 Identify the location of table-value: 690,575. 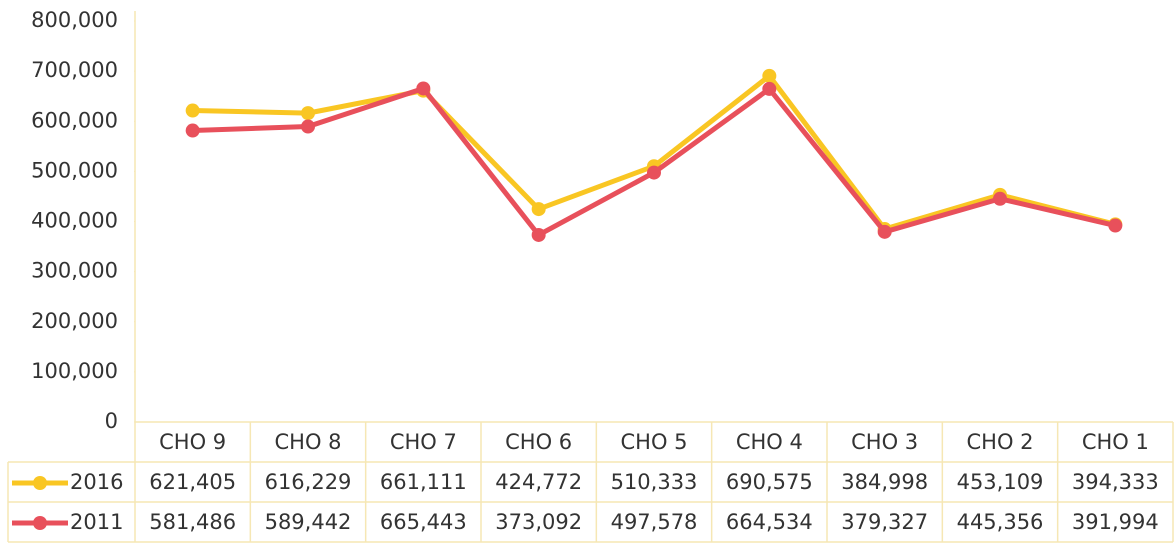
(769, 482).